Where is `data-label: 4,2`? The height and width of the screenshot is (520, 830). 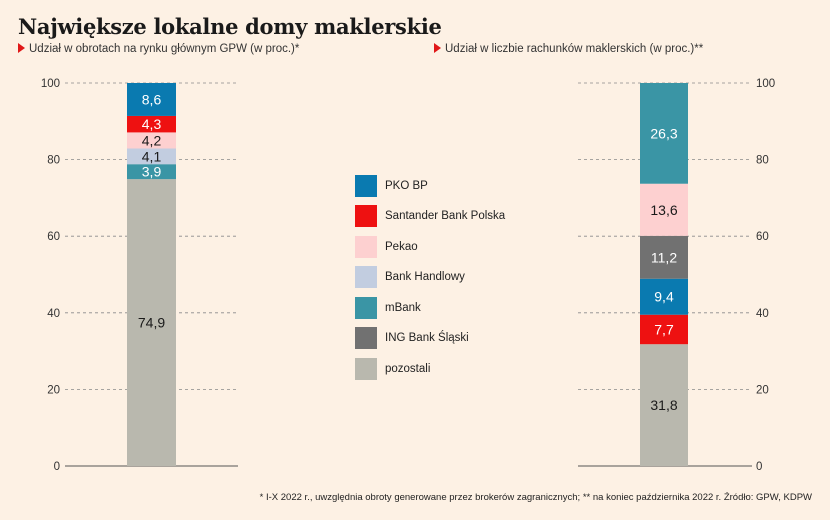 data-label: 4,2 is located at coordinates (152, 140).